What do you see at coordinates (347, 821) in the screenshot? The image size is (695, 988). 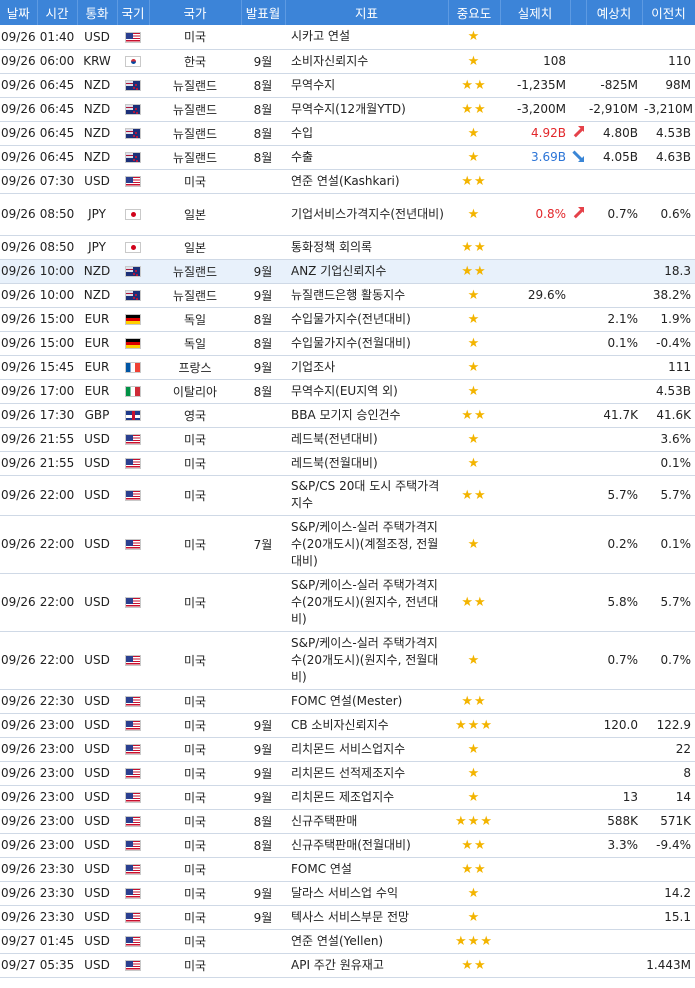 I see `table-row: 09/26 23:00 USD 미국 8월 신규주택판매 ★★★ 588K 571K` at bounding box center [347, 821].